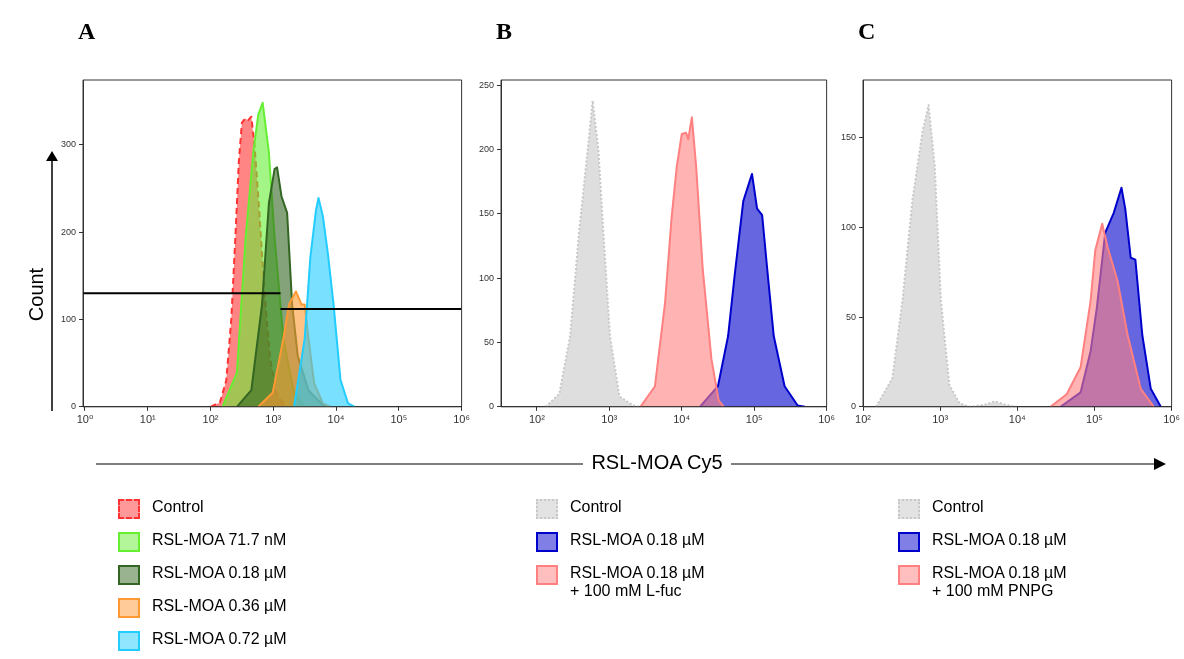 This screenshot has width=1184, height=659. I want to click on chart-title: A, so click(87, 31).